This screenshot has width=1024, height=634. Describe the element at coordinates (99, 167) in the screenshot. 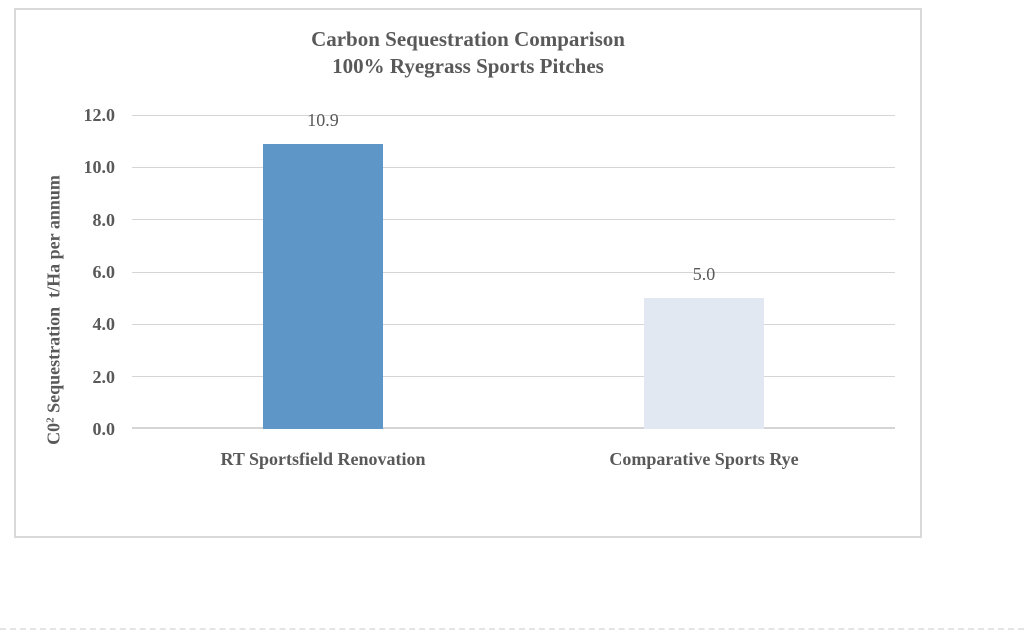

I see `y-tick-label-10.0: 10.0` at that location.